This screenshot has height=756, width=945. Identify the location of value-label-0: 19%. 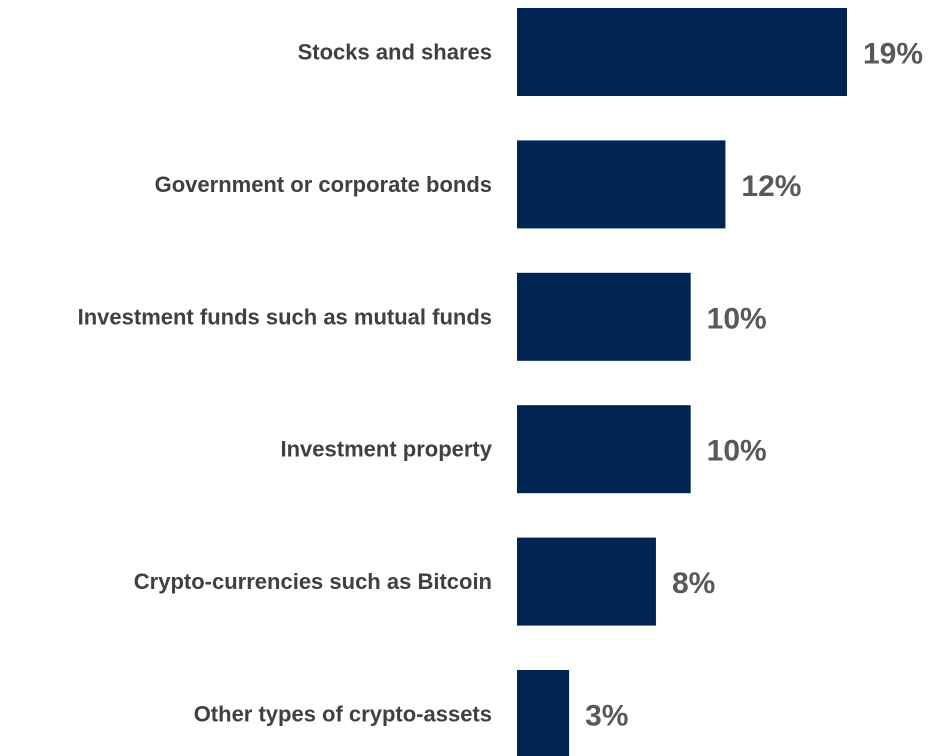
(893, 54).